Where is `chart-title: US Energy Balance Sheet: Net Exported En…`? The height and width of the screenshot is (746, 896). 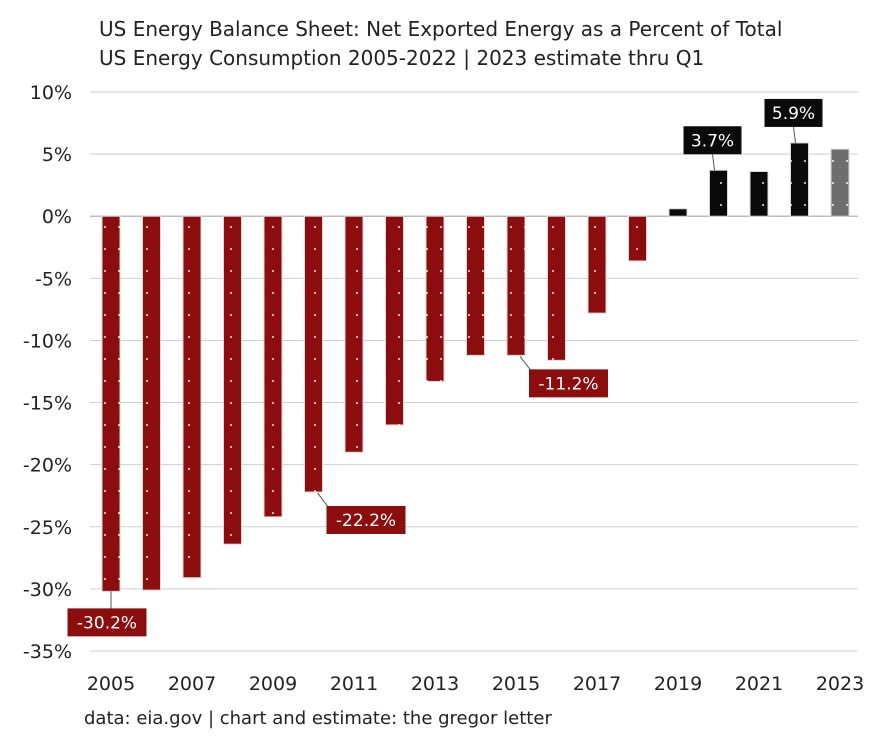
chart-title: US Energy Balance Sheet: Net Exported En… is located at coordinates (440, 29).